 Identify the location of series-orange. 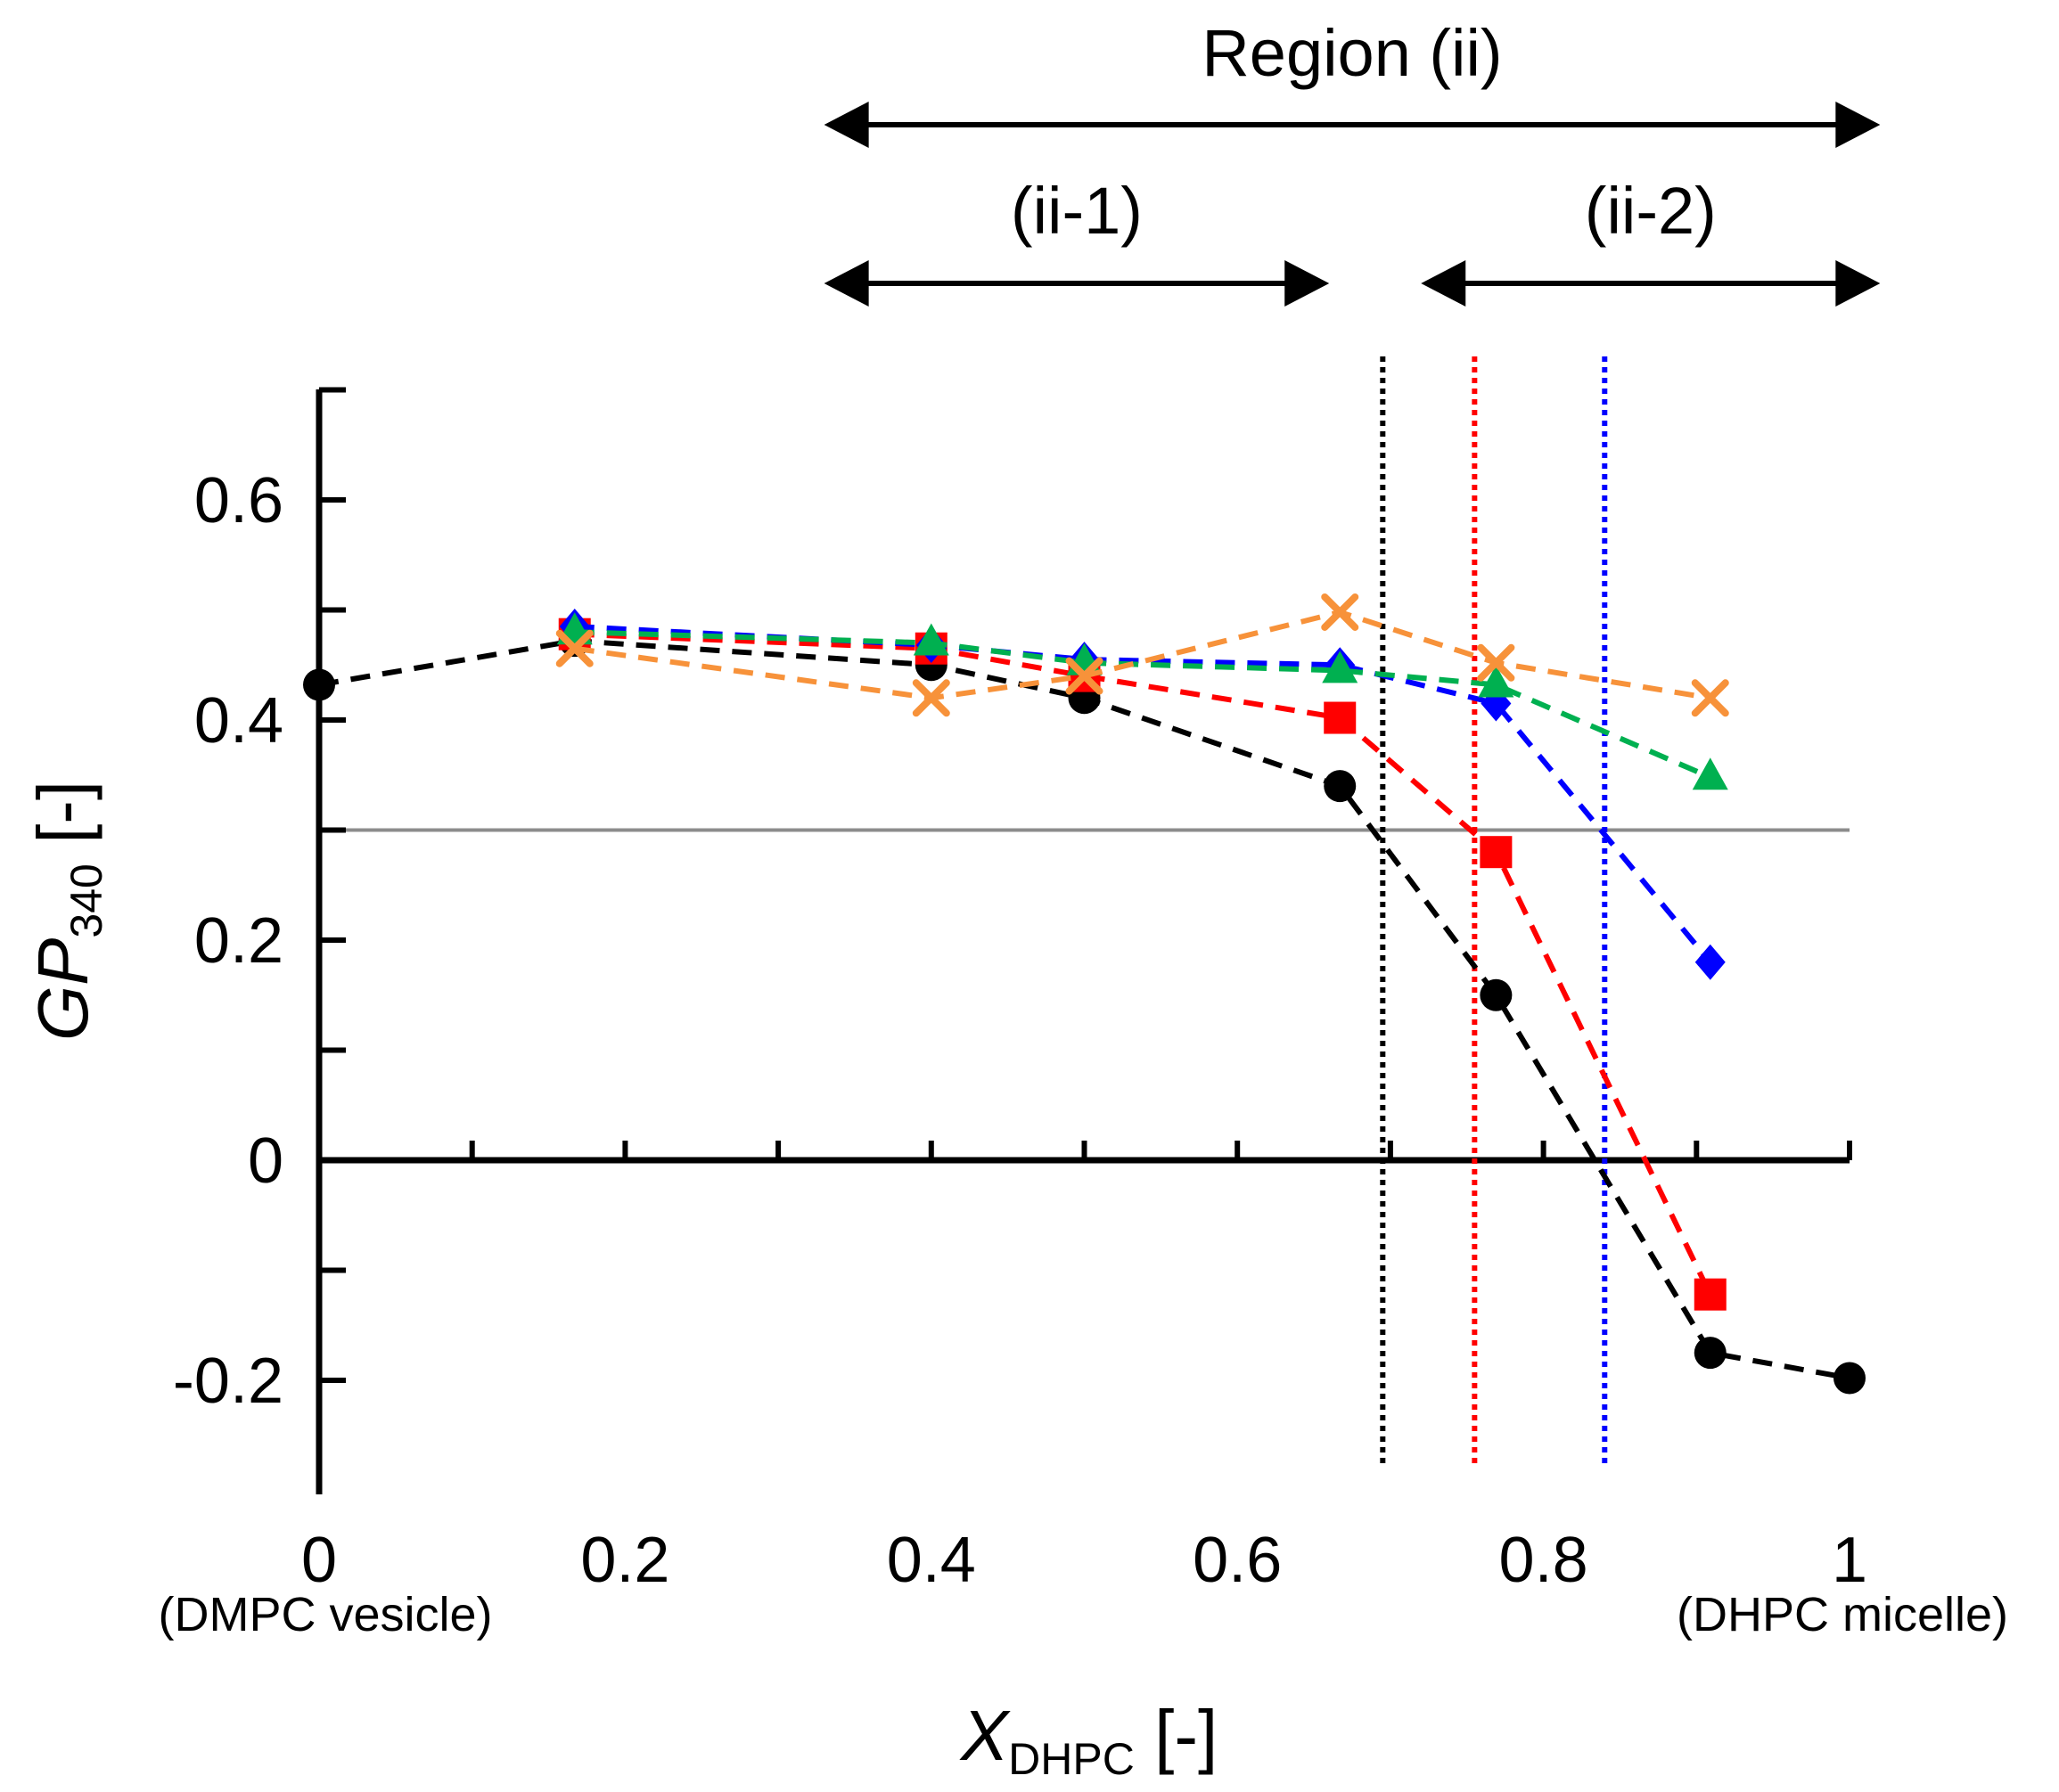
(1142, 655).